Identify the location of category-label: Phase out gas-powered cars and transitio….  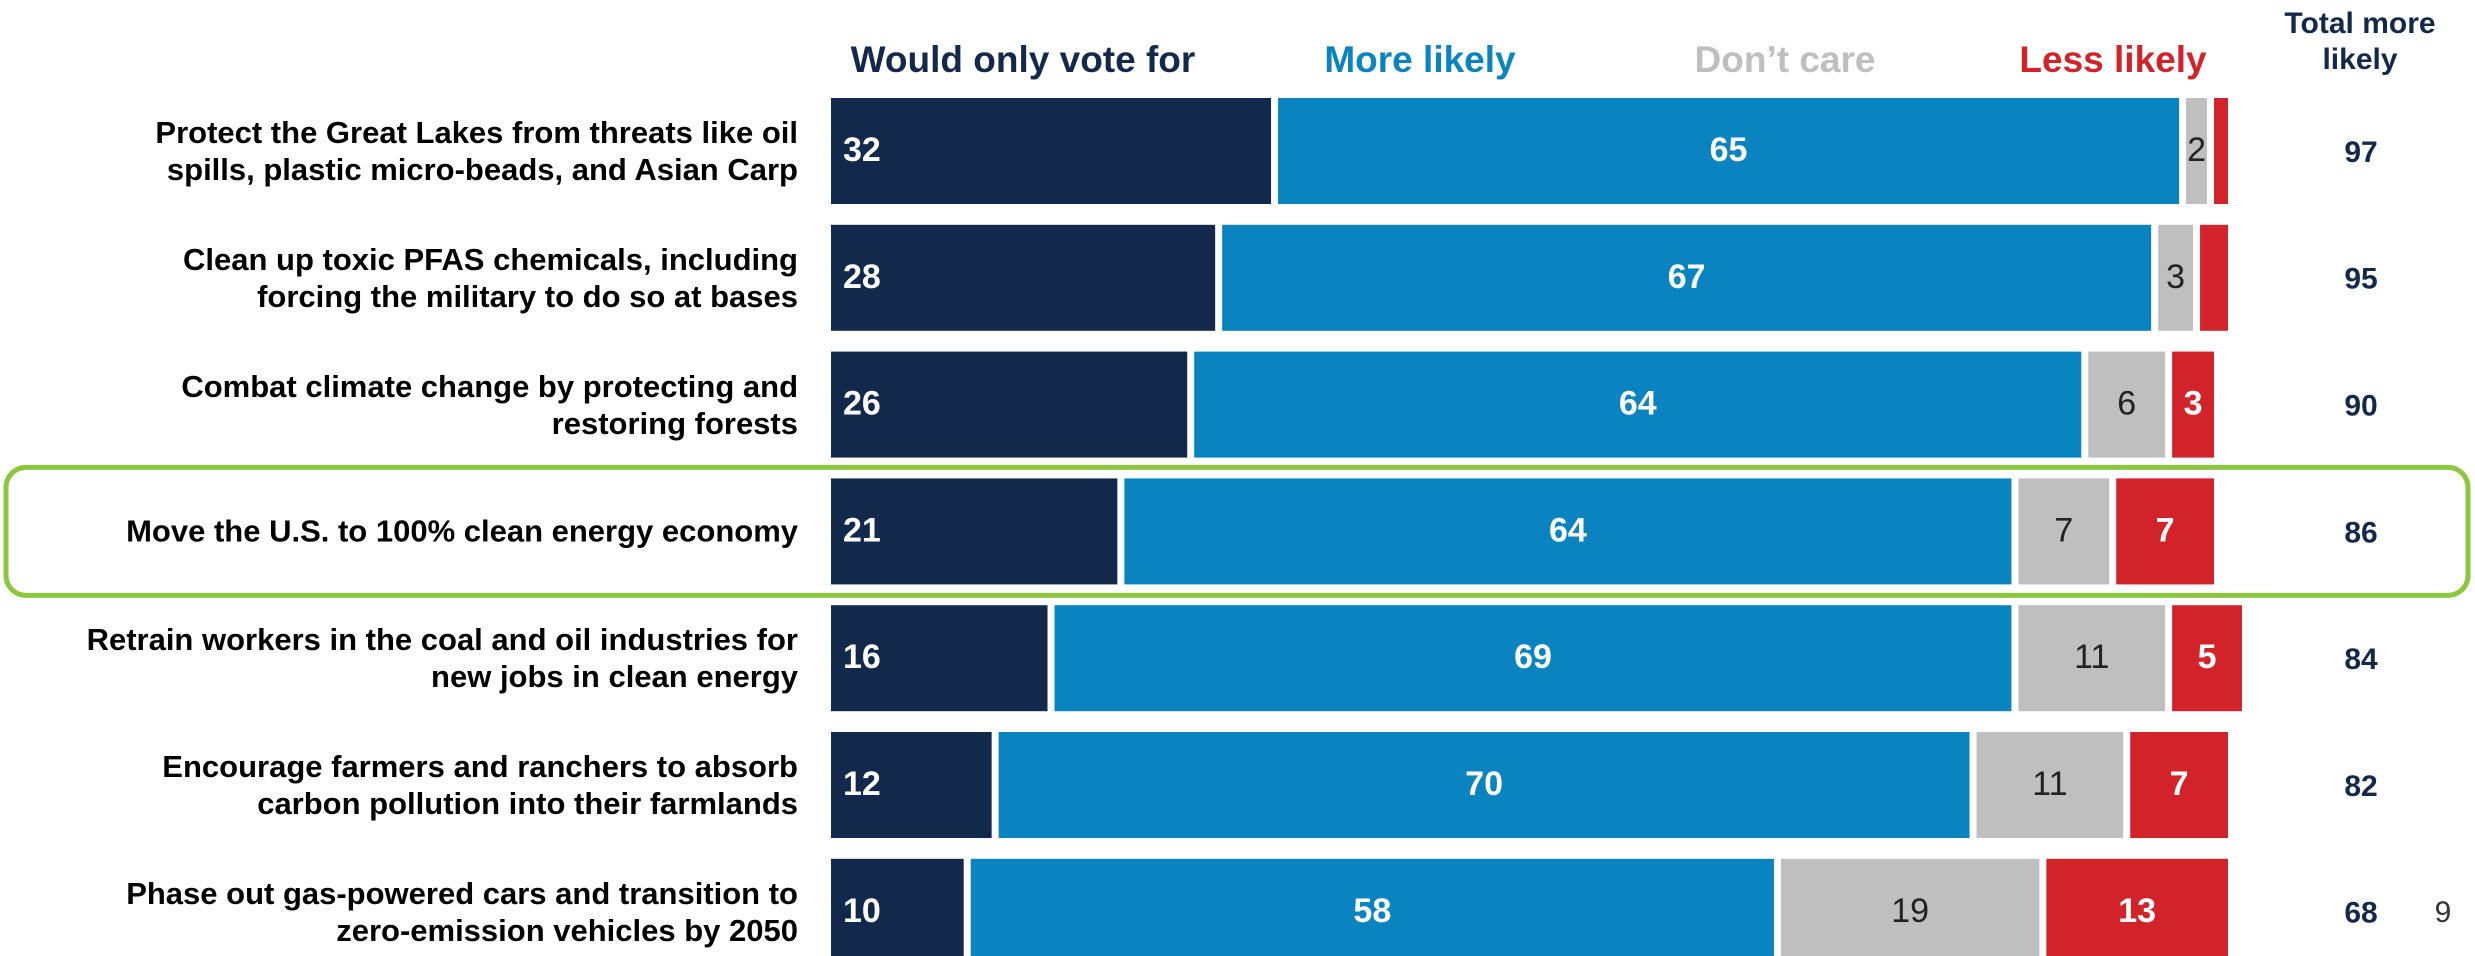
(462, 911).